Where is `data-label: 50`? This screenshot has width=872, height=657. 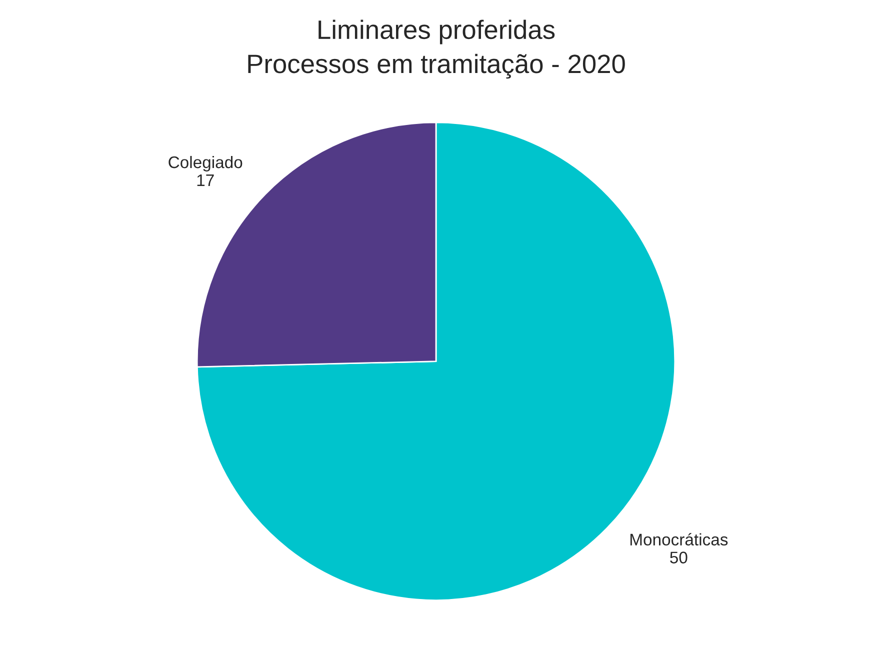 data-label: 50 is located at coordinates (679, 558).